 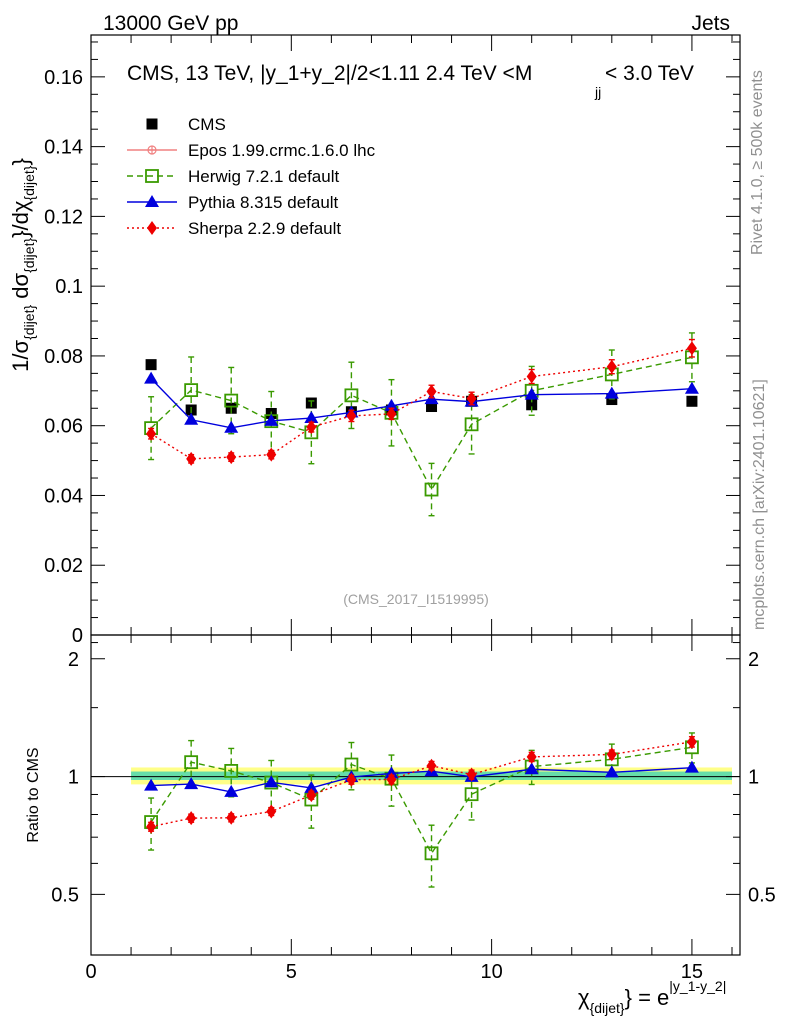 I want to click on y-tick-label: 0.14, so click(x=63, y=148).